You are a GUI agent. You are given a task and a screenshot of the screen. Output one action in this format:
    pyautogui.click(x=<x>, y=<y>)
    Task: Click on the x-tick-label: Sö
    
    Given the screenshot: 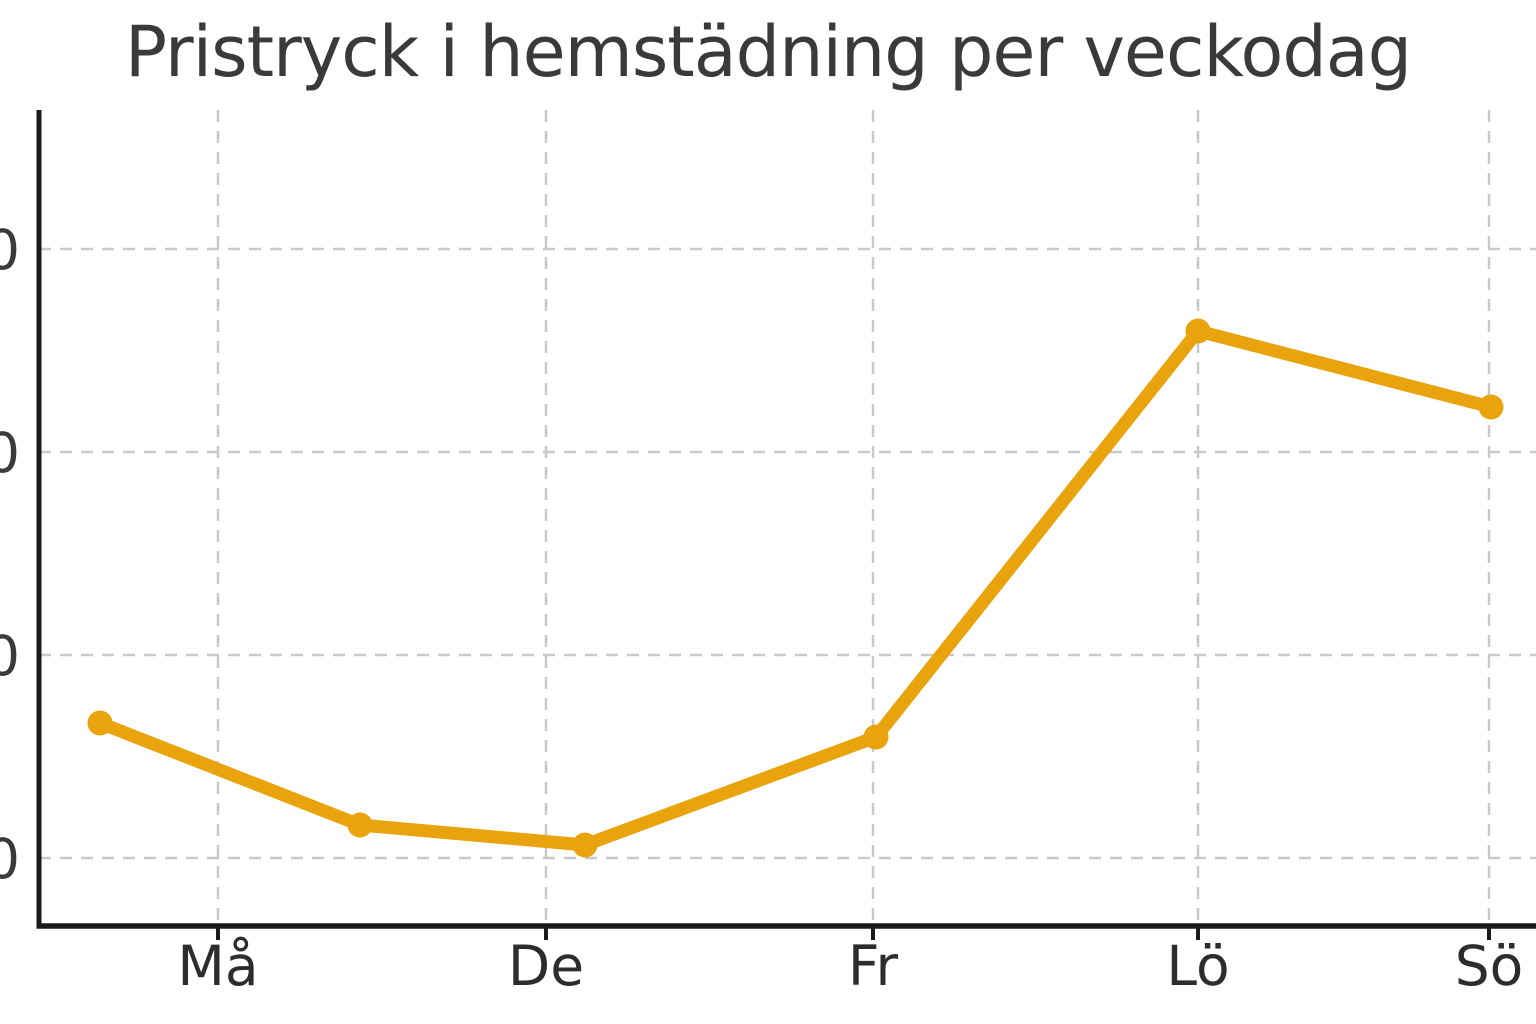 What is the action you would take?
    pyautogui.click(x=1489, y=966)
    